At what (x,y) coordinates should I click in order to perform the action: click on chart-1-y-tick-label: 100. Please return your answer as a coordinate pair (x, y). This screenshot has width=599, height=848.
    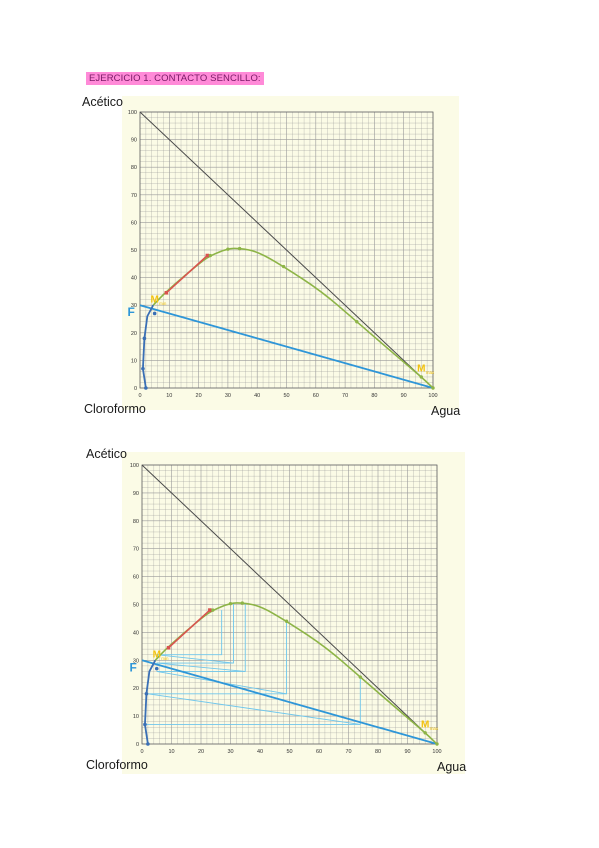
    Looking at the image, I should click on (132, 113).